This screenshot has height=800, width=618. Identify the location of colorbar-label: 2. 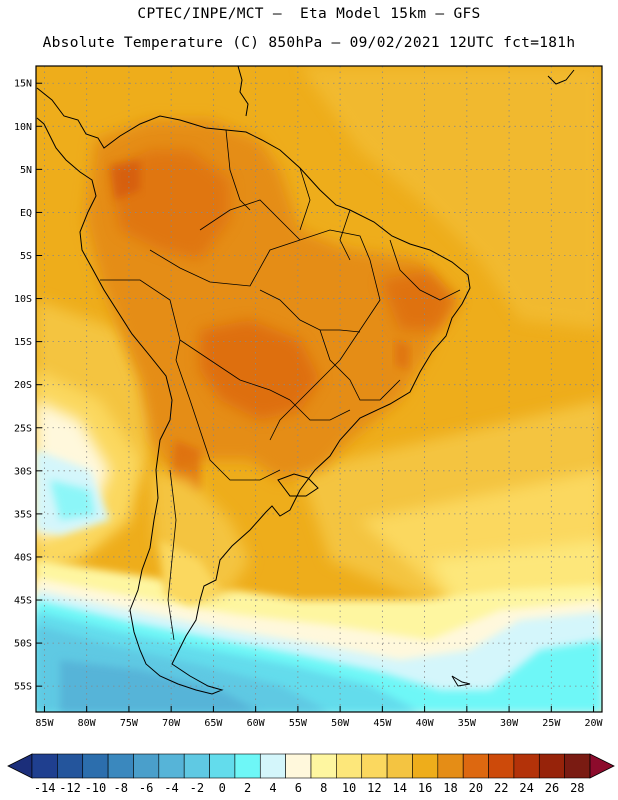
(247, 788).